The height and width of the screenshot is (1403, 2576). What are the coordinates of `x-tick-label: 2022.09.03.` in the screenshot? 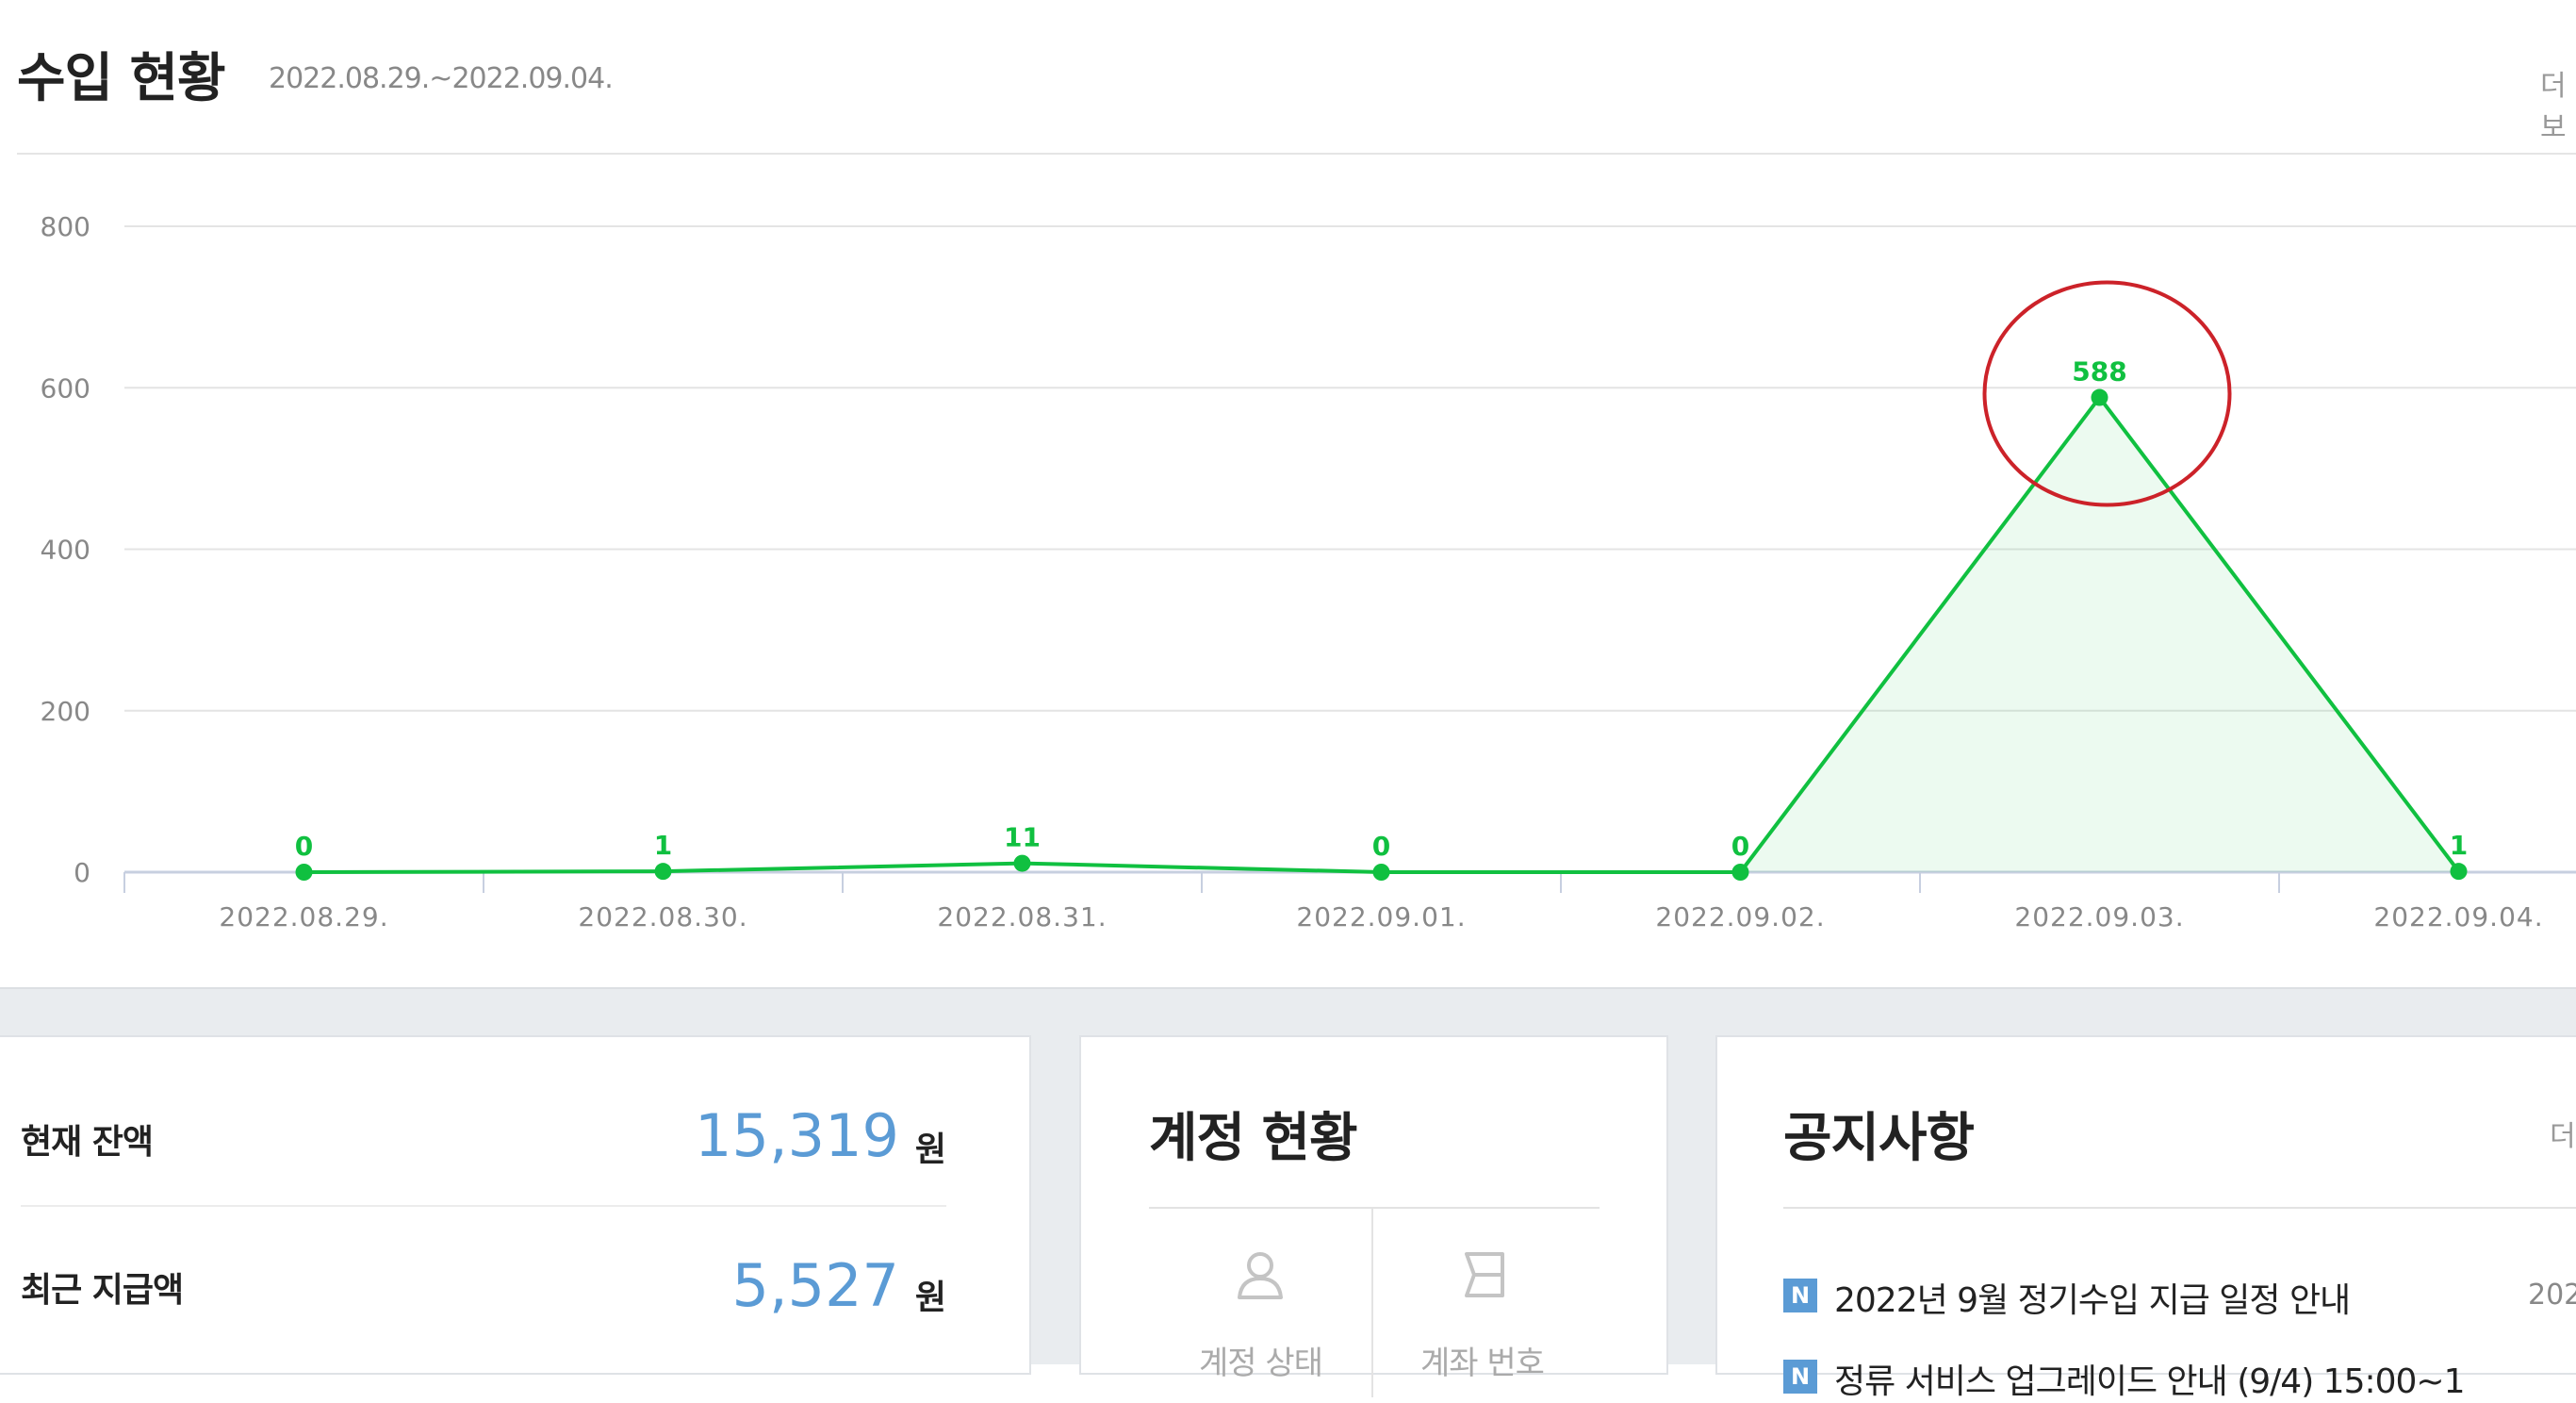 It's located at (2099, 917).